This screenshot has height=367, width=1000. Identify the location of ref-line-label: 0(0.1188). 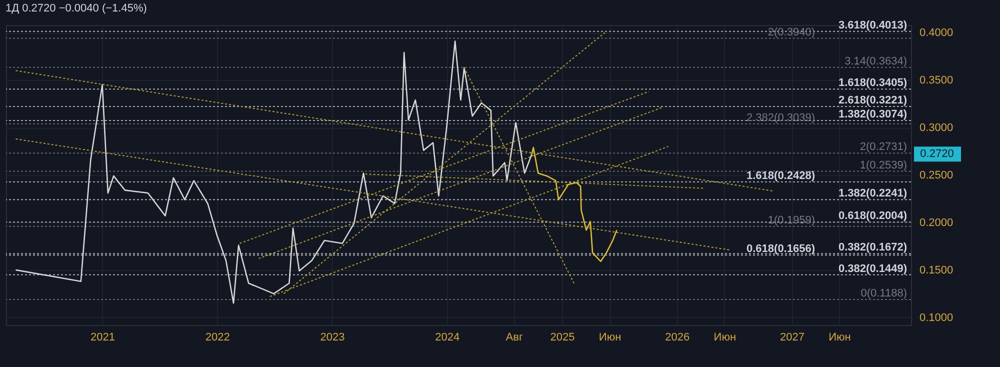
(883, 294).